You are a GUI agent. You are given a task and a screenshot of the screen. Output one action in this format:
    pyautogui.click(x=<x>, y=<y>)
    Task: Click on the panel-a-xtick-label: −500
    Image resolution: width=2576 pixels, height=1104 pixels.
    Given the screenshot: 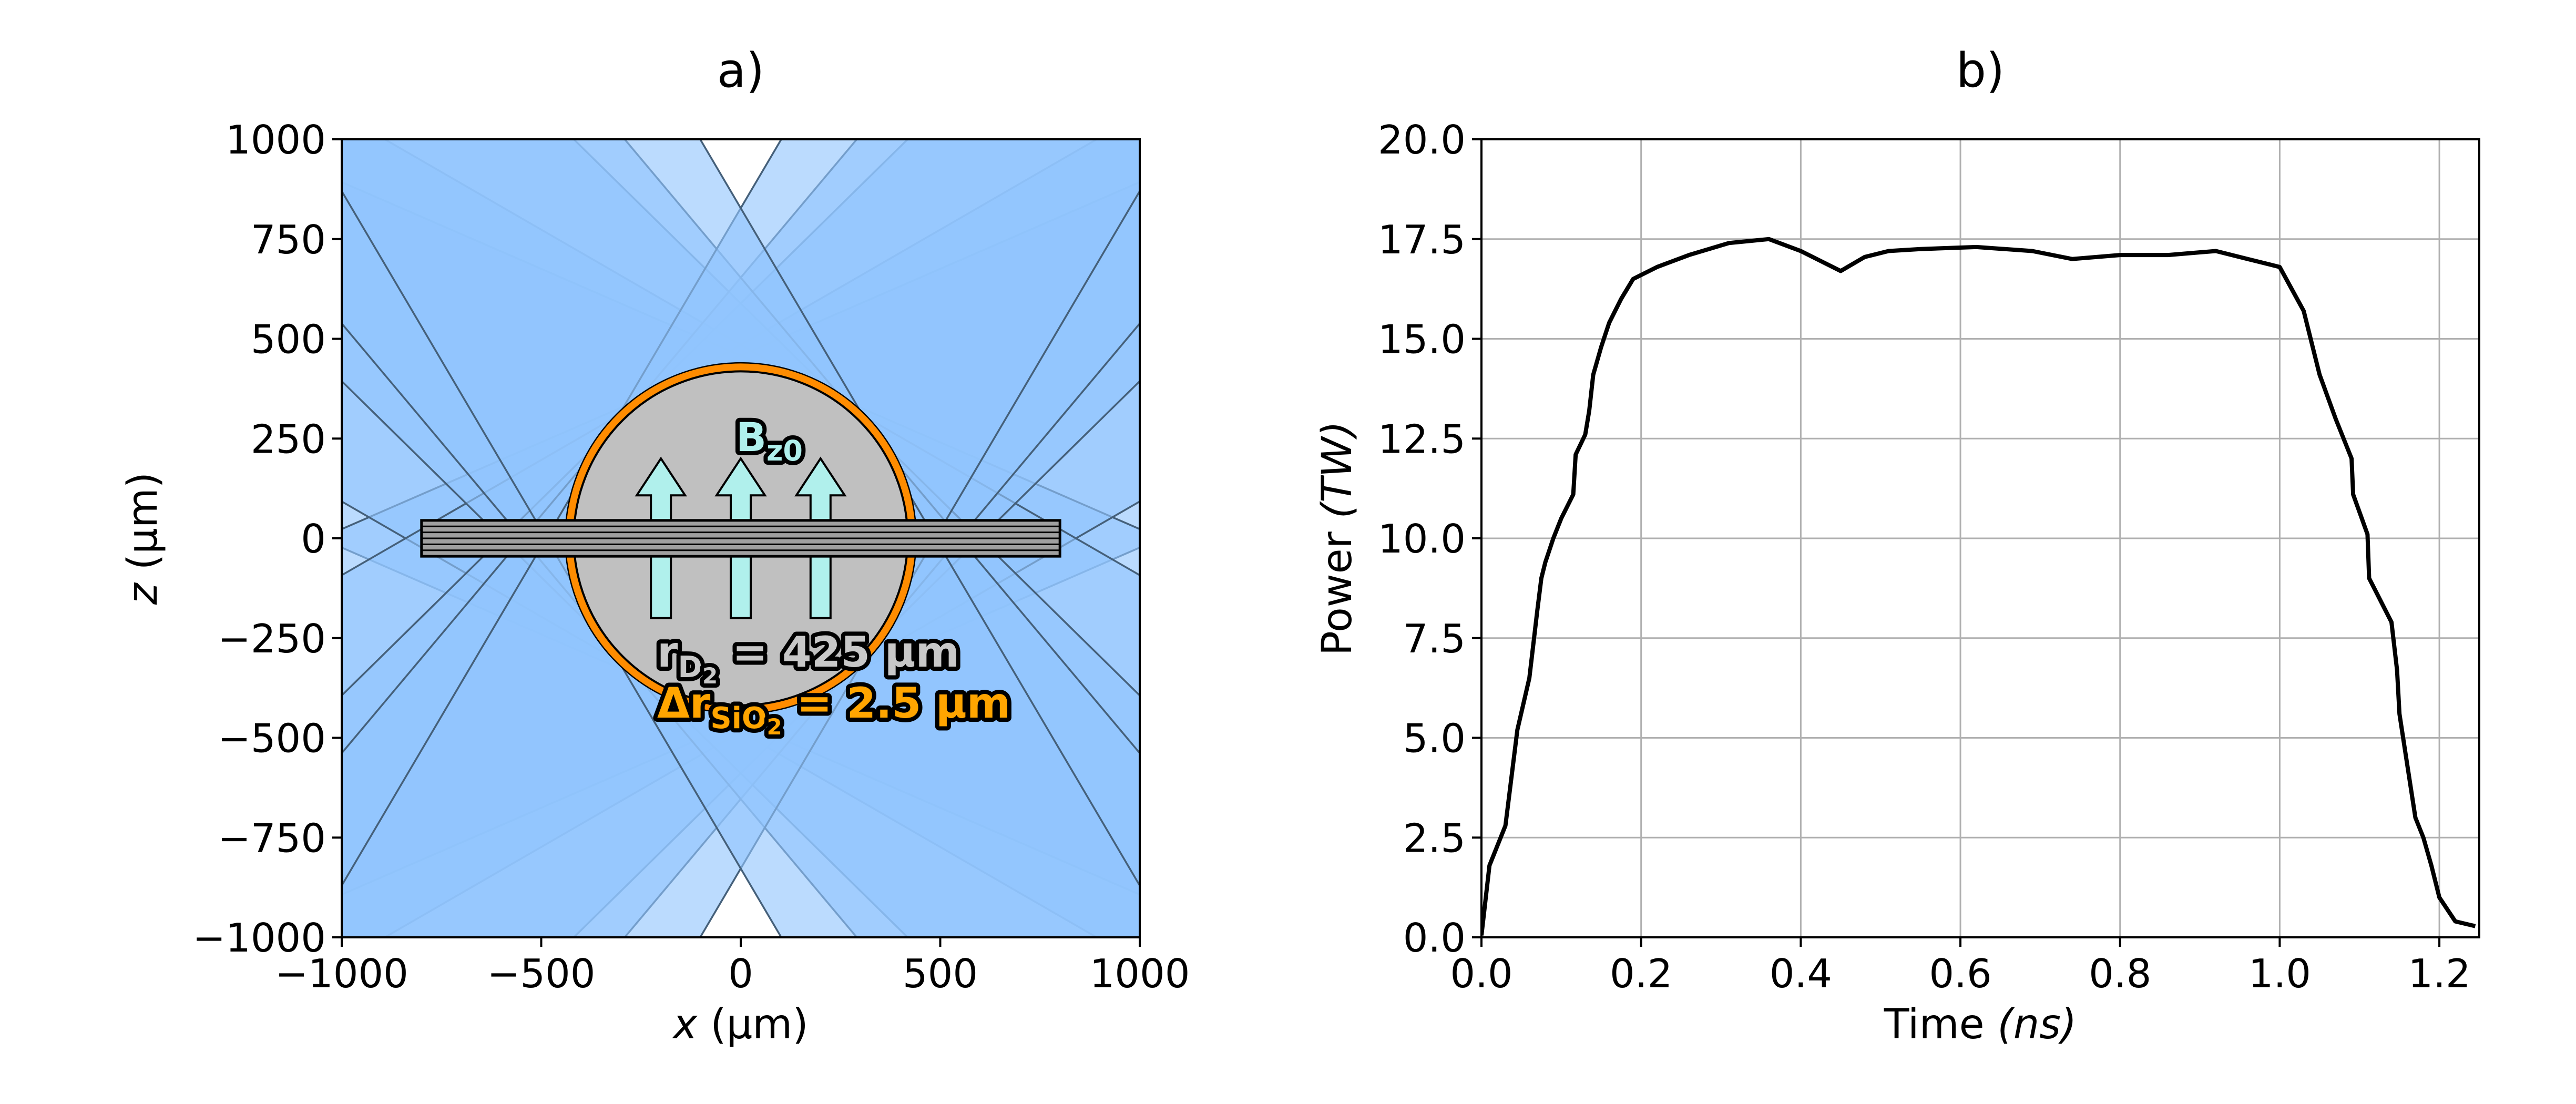 What is the action you would take?
    pyautogui.click(x=541, y=973)
    